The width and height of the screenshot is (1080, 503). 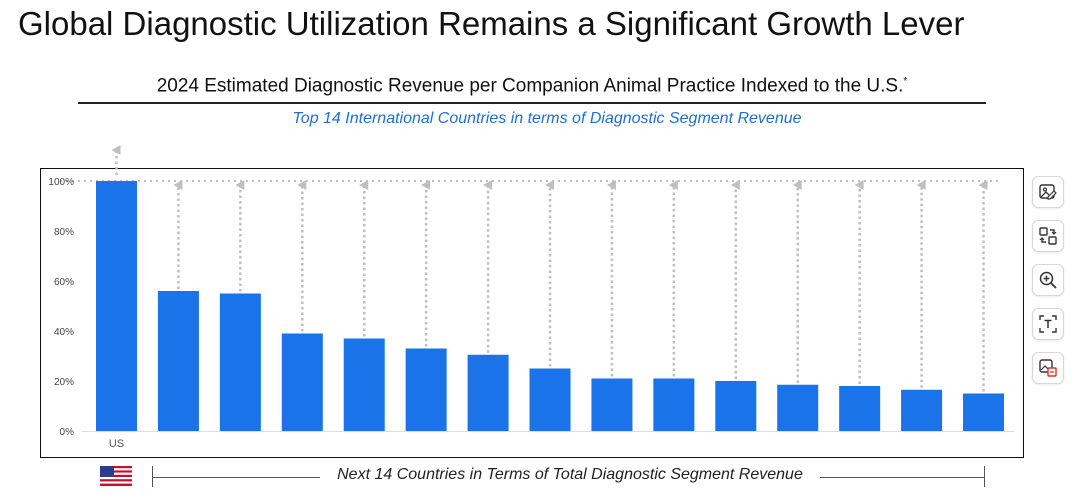 I want to click on image-convert-icon, so click(x=1048, y=368).